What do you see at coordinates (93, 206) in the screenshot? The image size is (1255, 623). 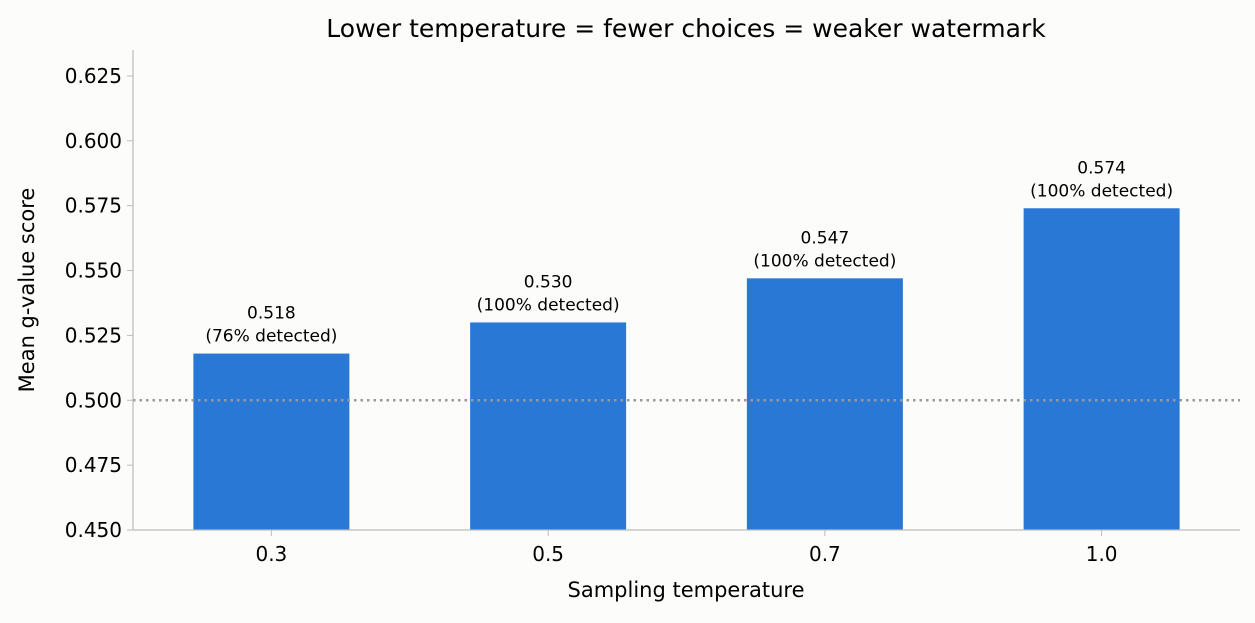 I see `y-tick-label: 0.575` at bounding box center [93, 206].